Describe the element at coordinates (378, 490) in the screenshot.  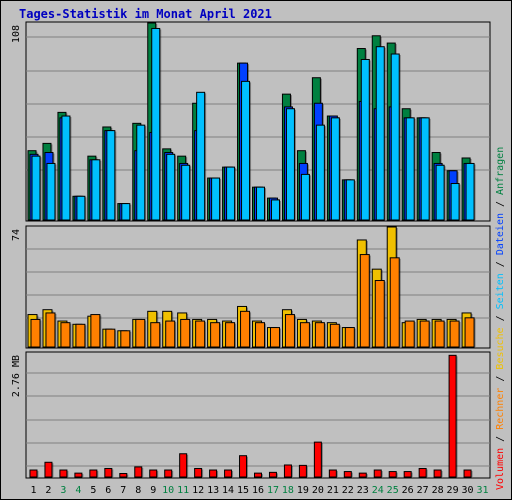
I see `x-tick-label: 24` at that location.